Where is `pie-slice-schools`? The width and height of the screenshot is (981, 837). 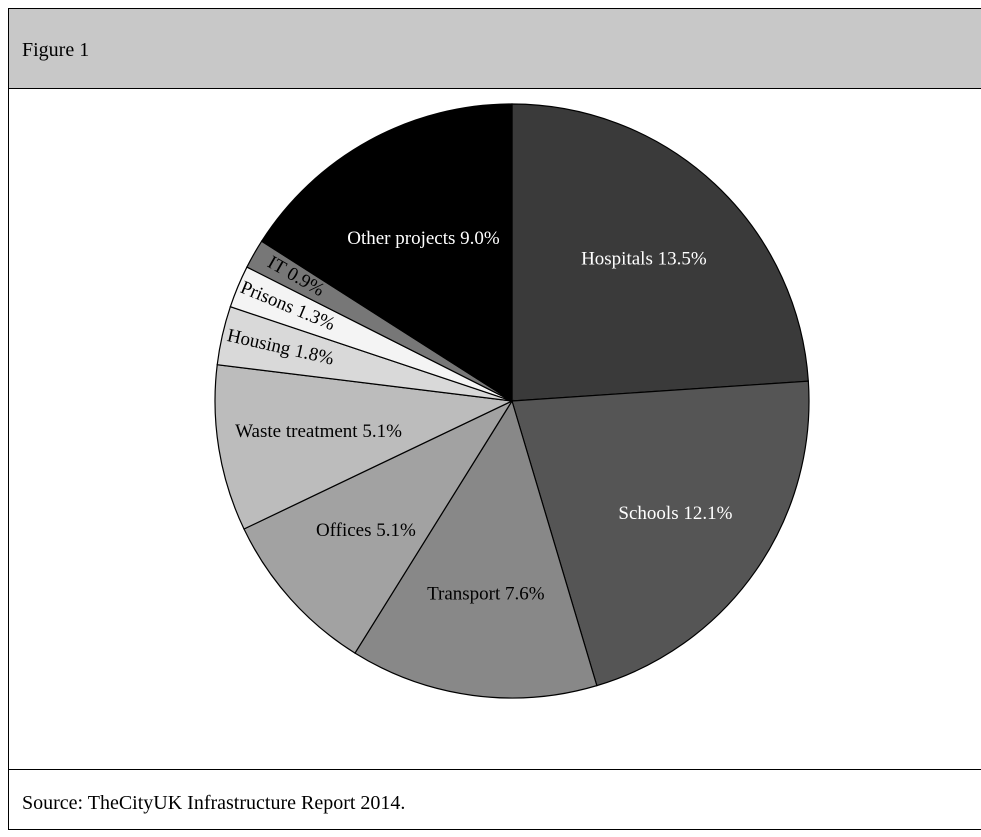 pie-slice-schools is located at coordinates (660, 533).